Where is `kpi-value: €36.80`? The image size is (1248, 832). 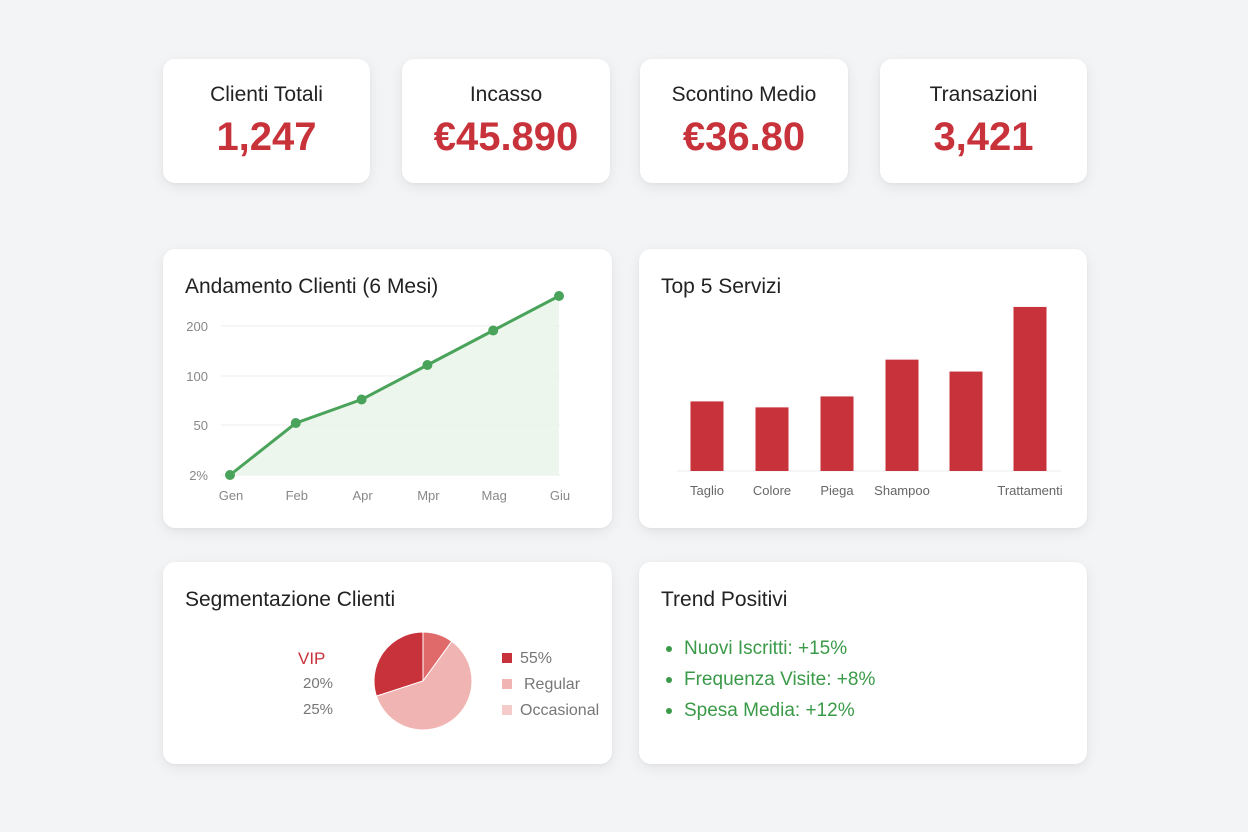 kpi-value: €36.80 is located at coordinates (744, 137).